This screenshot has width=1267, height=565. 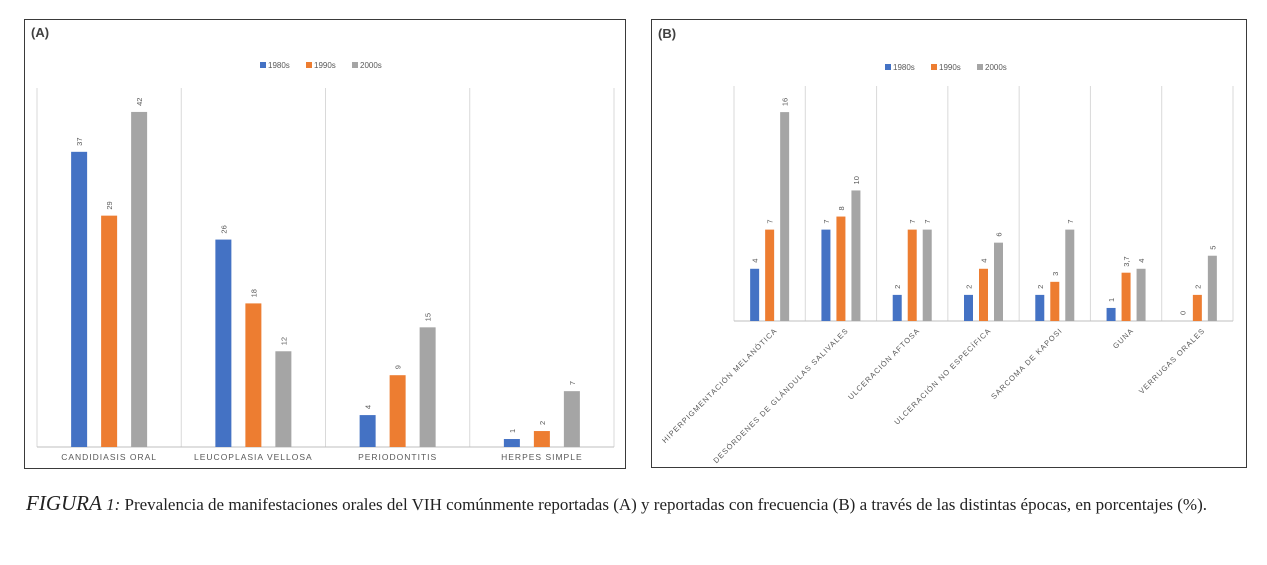 What do you see at coordinates (1026, 363) in the screenshot?
I see `category-label: SARCOMA DE KAPOSI` at bounding box center [1026, 363].